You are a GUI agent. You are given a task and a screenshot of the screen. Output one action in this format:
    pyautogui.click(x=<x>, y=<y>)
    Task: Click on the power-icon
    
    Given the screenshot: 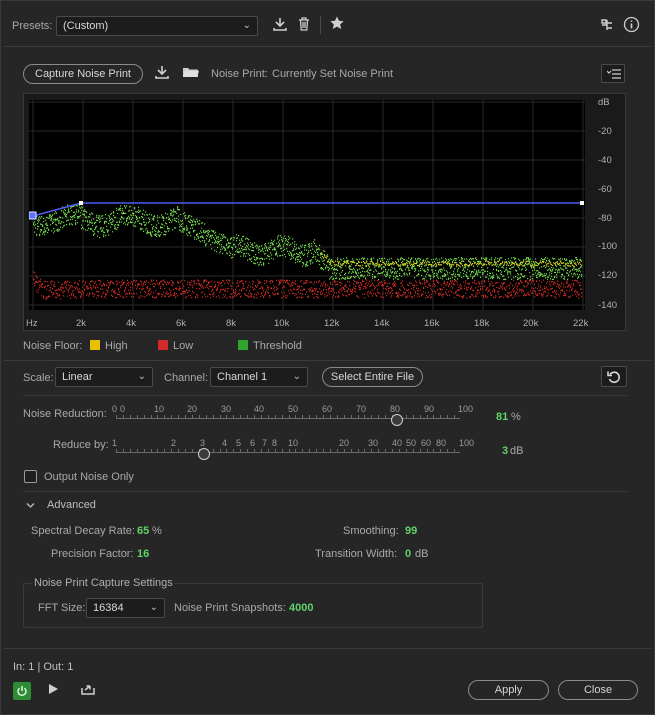 What is the action you would take?
    pyautogui.click(x=22, y=691)
    